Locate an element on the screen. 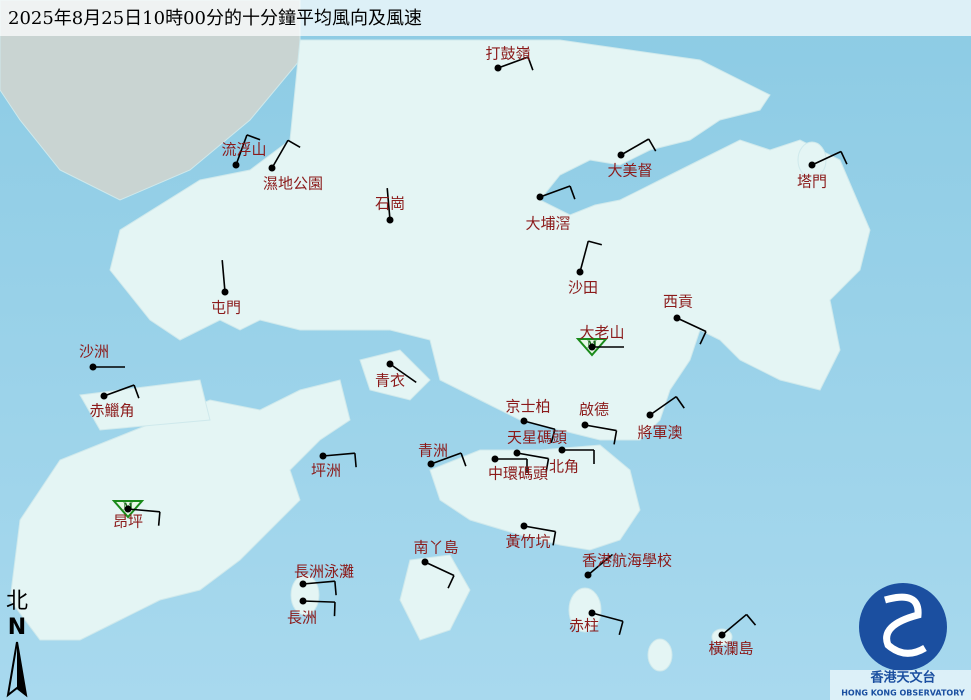 This screenshot has width=971, height=700. station: M昂坪 is located at coordinates (136, 515).